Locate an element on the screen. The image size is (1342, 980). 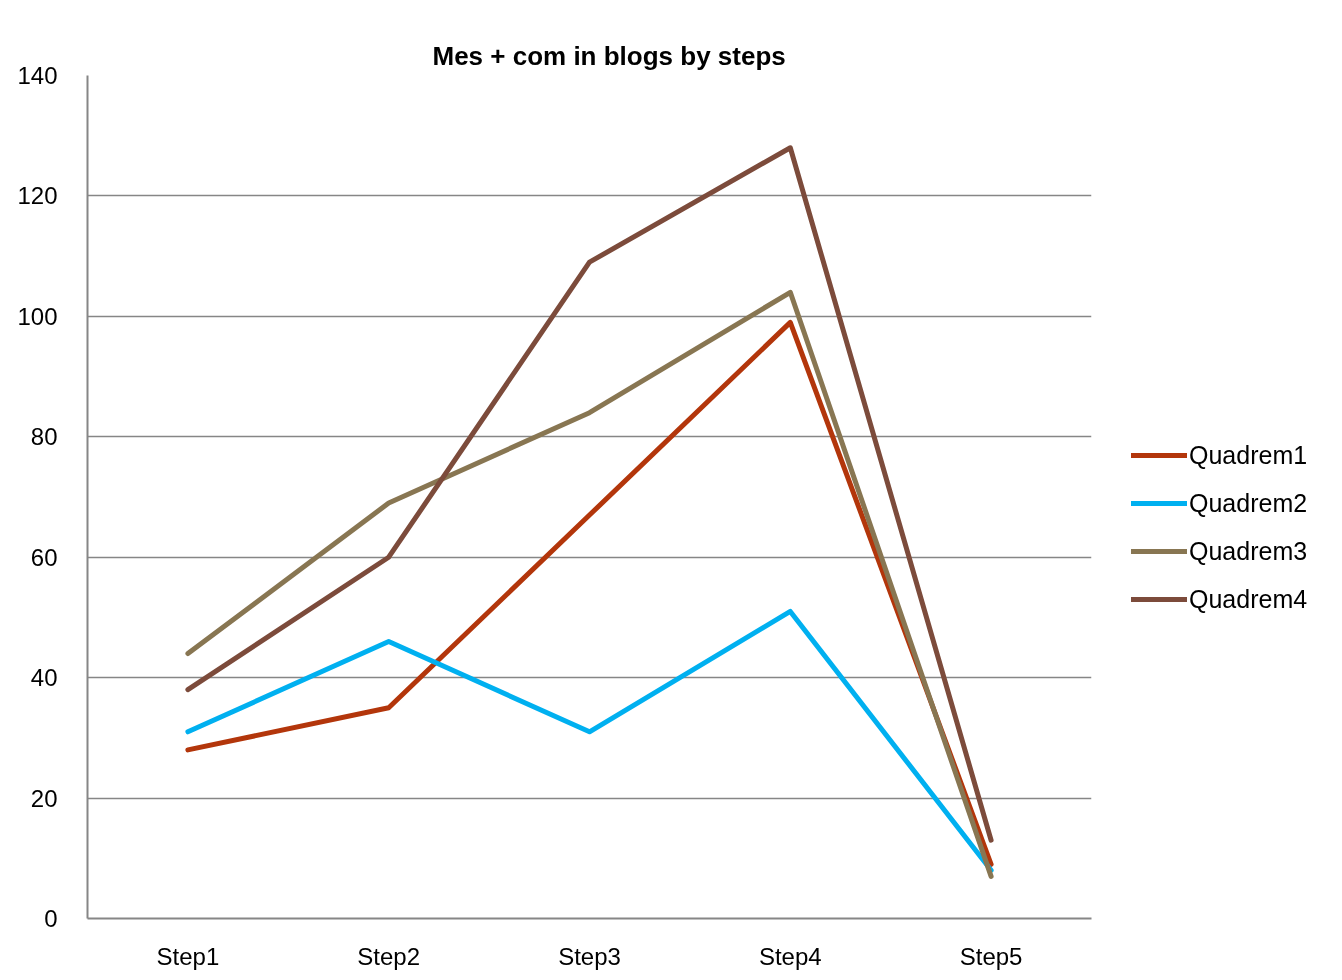
legend-label: Quadrem1 is located at coordinates (1248, 455).